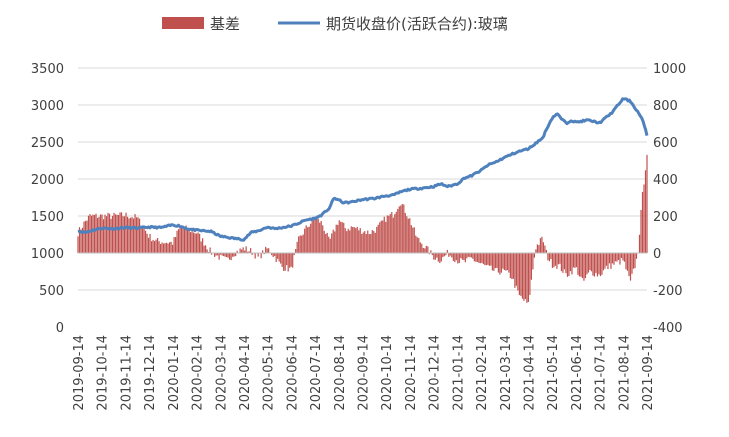  Describe the element at coordinates (269, 373) in the screenshot. I see `x-tick-label: 2020-05-14` at that location.